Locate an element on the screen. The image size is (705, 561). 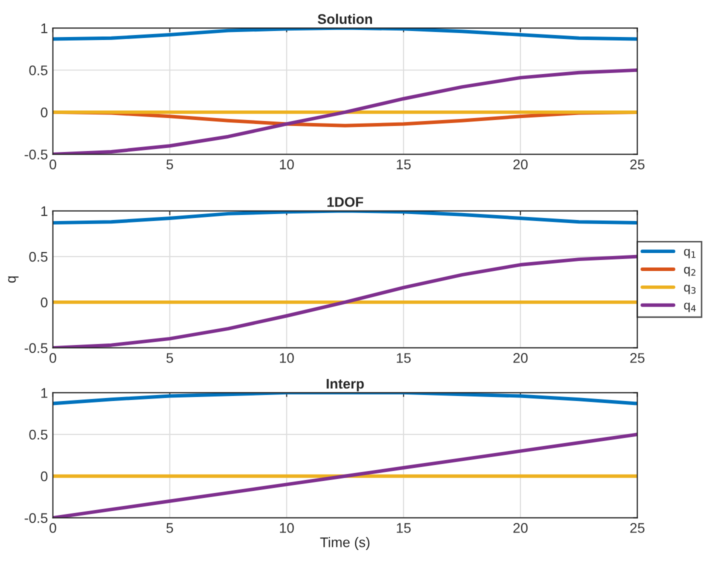
chart-title: 1DOF is located at coordinates (345, 202).